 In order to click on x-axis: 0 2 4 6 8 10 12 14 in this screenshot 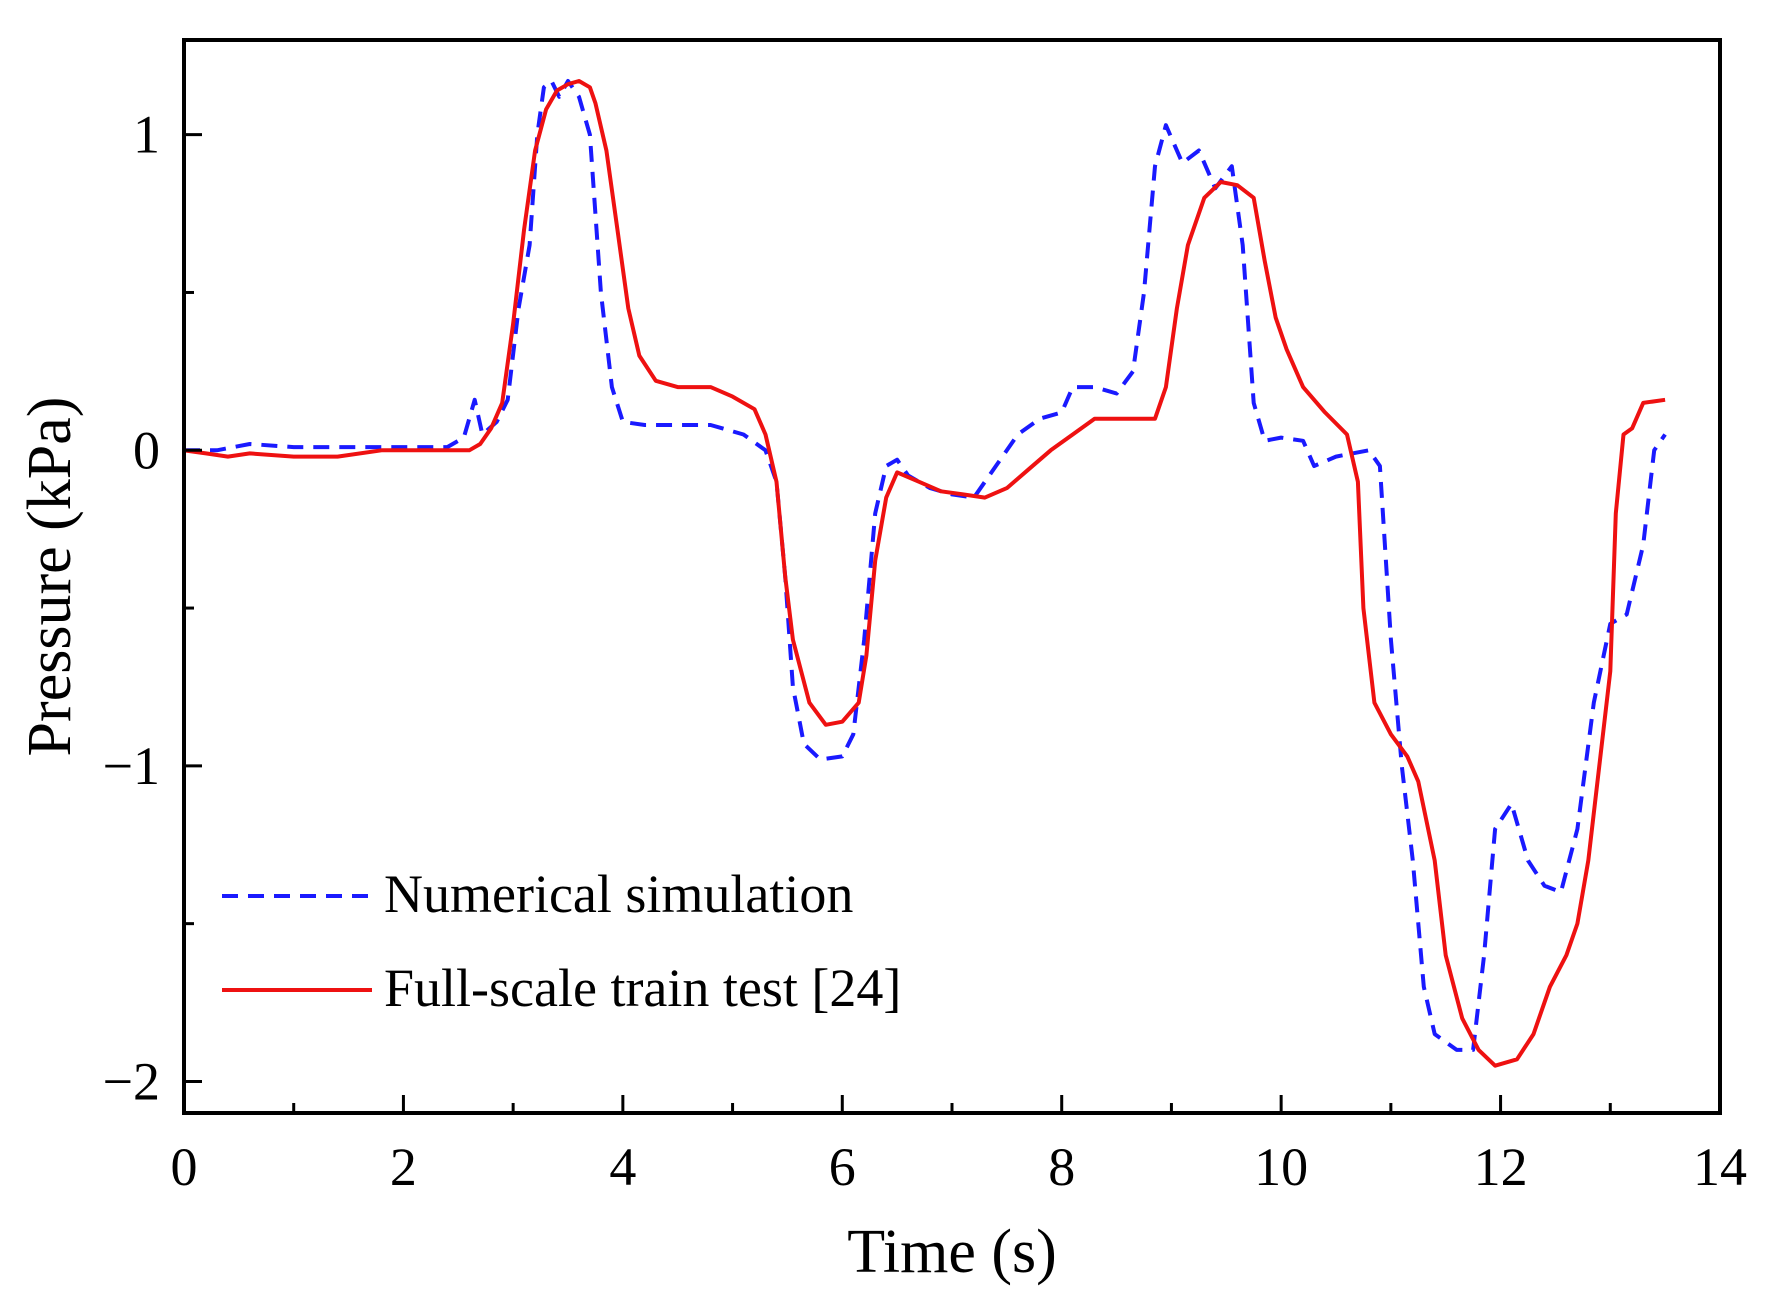, I will do `click(959, 1146)`.